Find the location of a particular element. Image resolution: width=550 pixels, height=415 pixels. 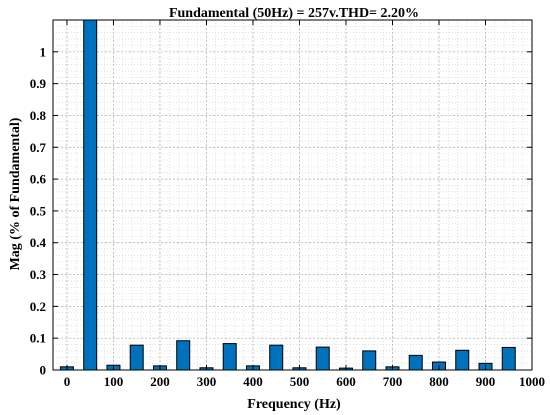

x-tick-label: 300 is located at coordinates (207, 381).